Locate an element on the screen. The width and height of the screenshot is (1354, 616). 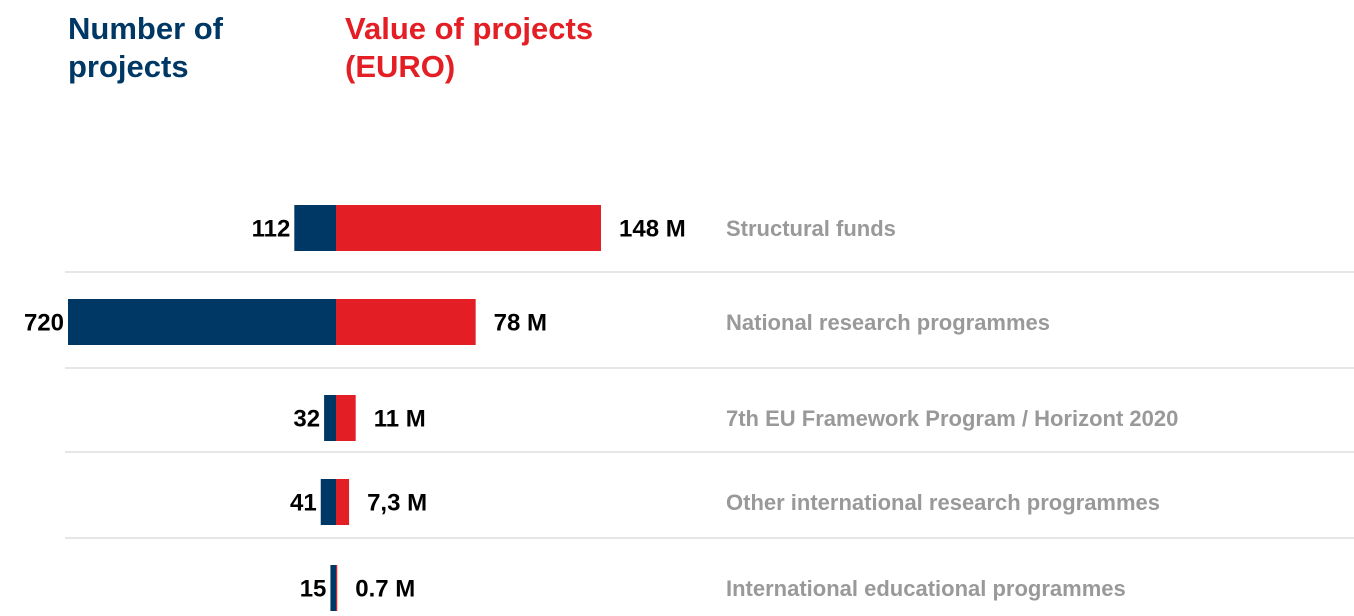
category-label: Structural funds is located at coordinates (811, 228).